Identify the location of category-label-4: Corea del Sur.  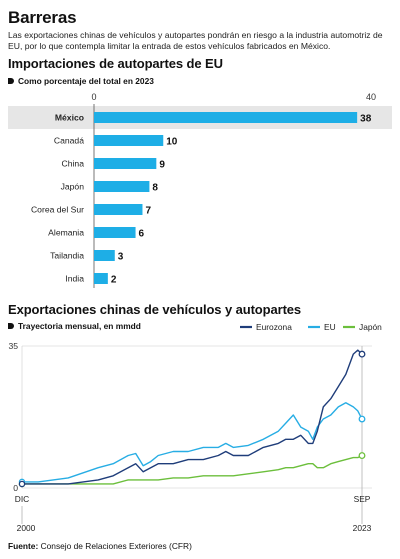
(57, 210).